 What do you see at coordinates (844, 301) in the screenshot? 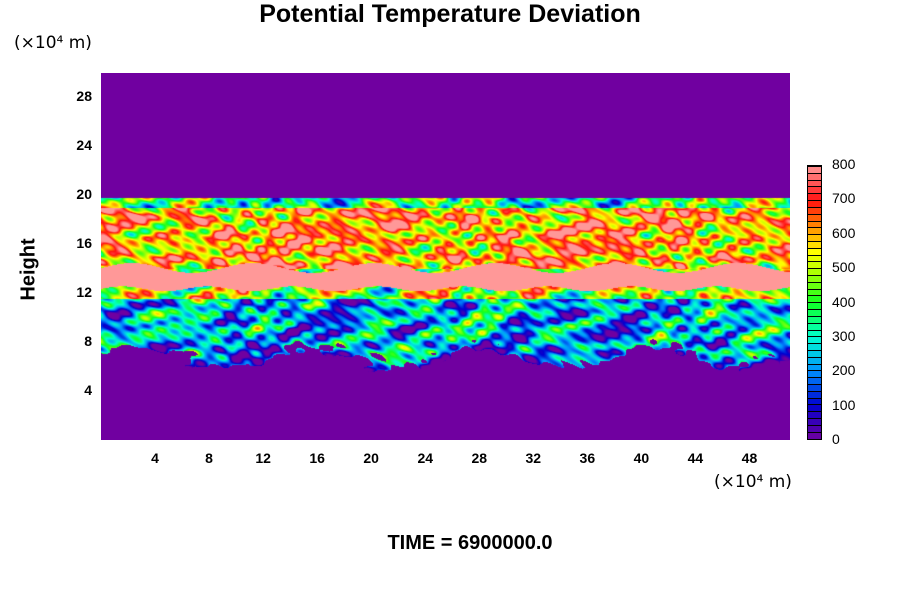
I see `colorbar-tick-label: 400` at bounding box center [844, 301].